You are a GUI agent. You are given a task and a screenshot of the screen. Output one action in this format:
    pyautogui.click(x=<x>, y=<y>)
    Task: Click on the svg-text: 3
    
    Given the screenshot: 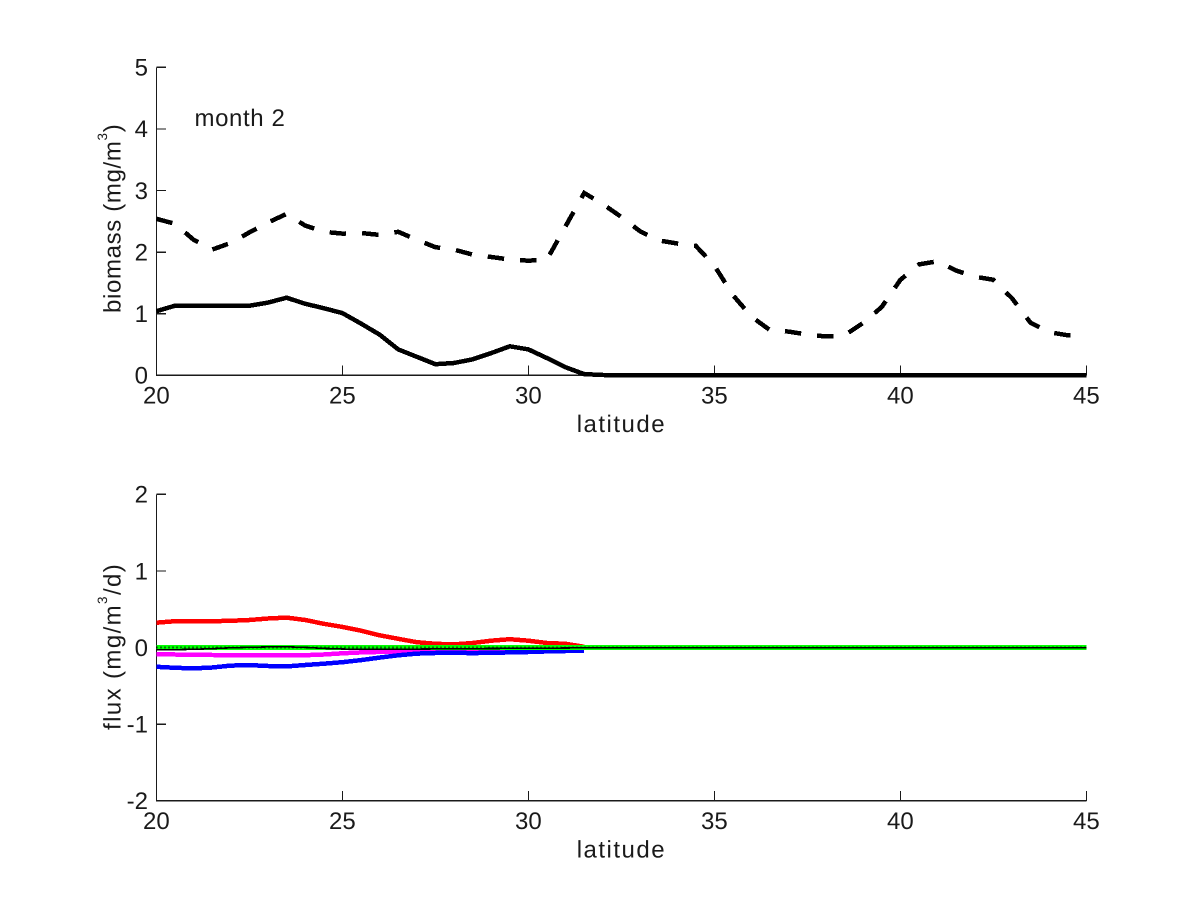 What is the action you would take?
    pyautogui.click(x=141, y=191)
    